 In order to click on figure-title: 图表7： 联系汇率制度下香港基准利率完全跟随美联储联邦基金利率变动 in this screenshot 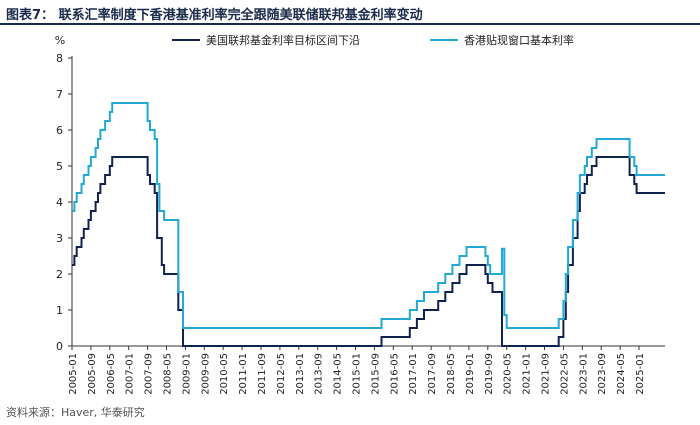, I will do `click(214, 15)`.